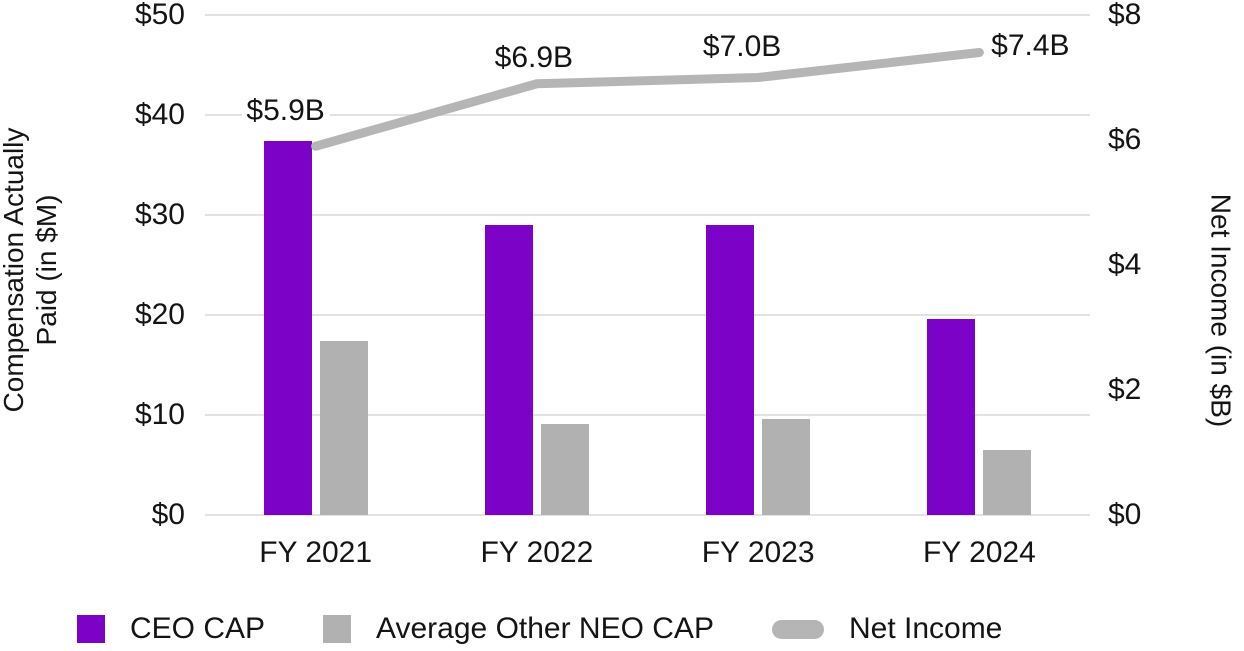  I want to click on left-axis-title: Compensation Actually Paid (in $M), so click(31, 270).